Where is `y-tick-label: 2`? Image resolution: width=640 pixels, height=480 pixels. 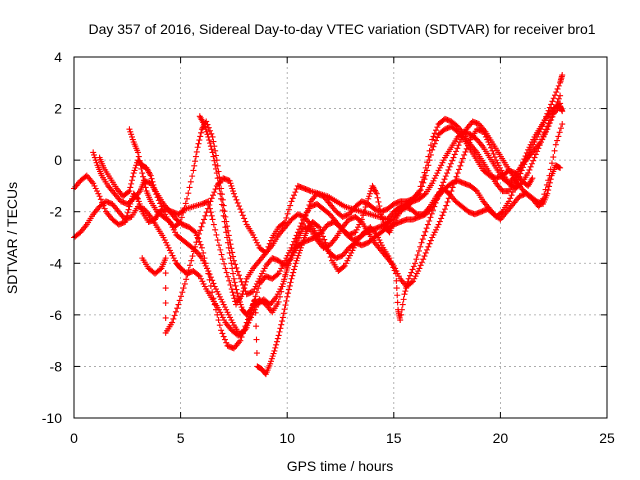 y-tick-label: 2 is located at coordinates (58, 109).